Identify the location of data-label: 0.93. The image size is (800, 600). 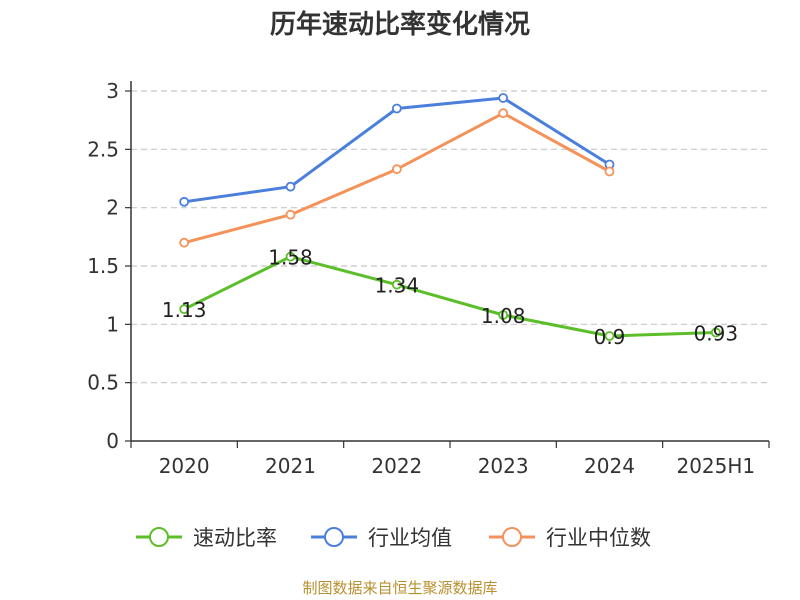
(716, 334).